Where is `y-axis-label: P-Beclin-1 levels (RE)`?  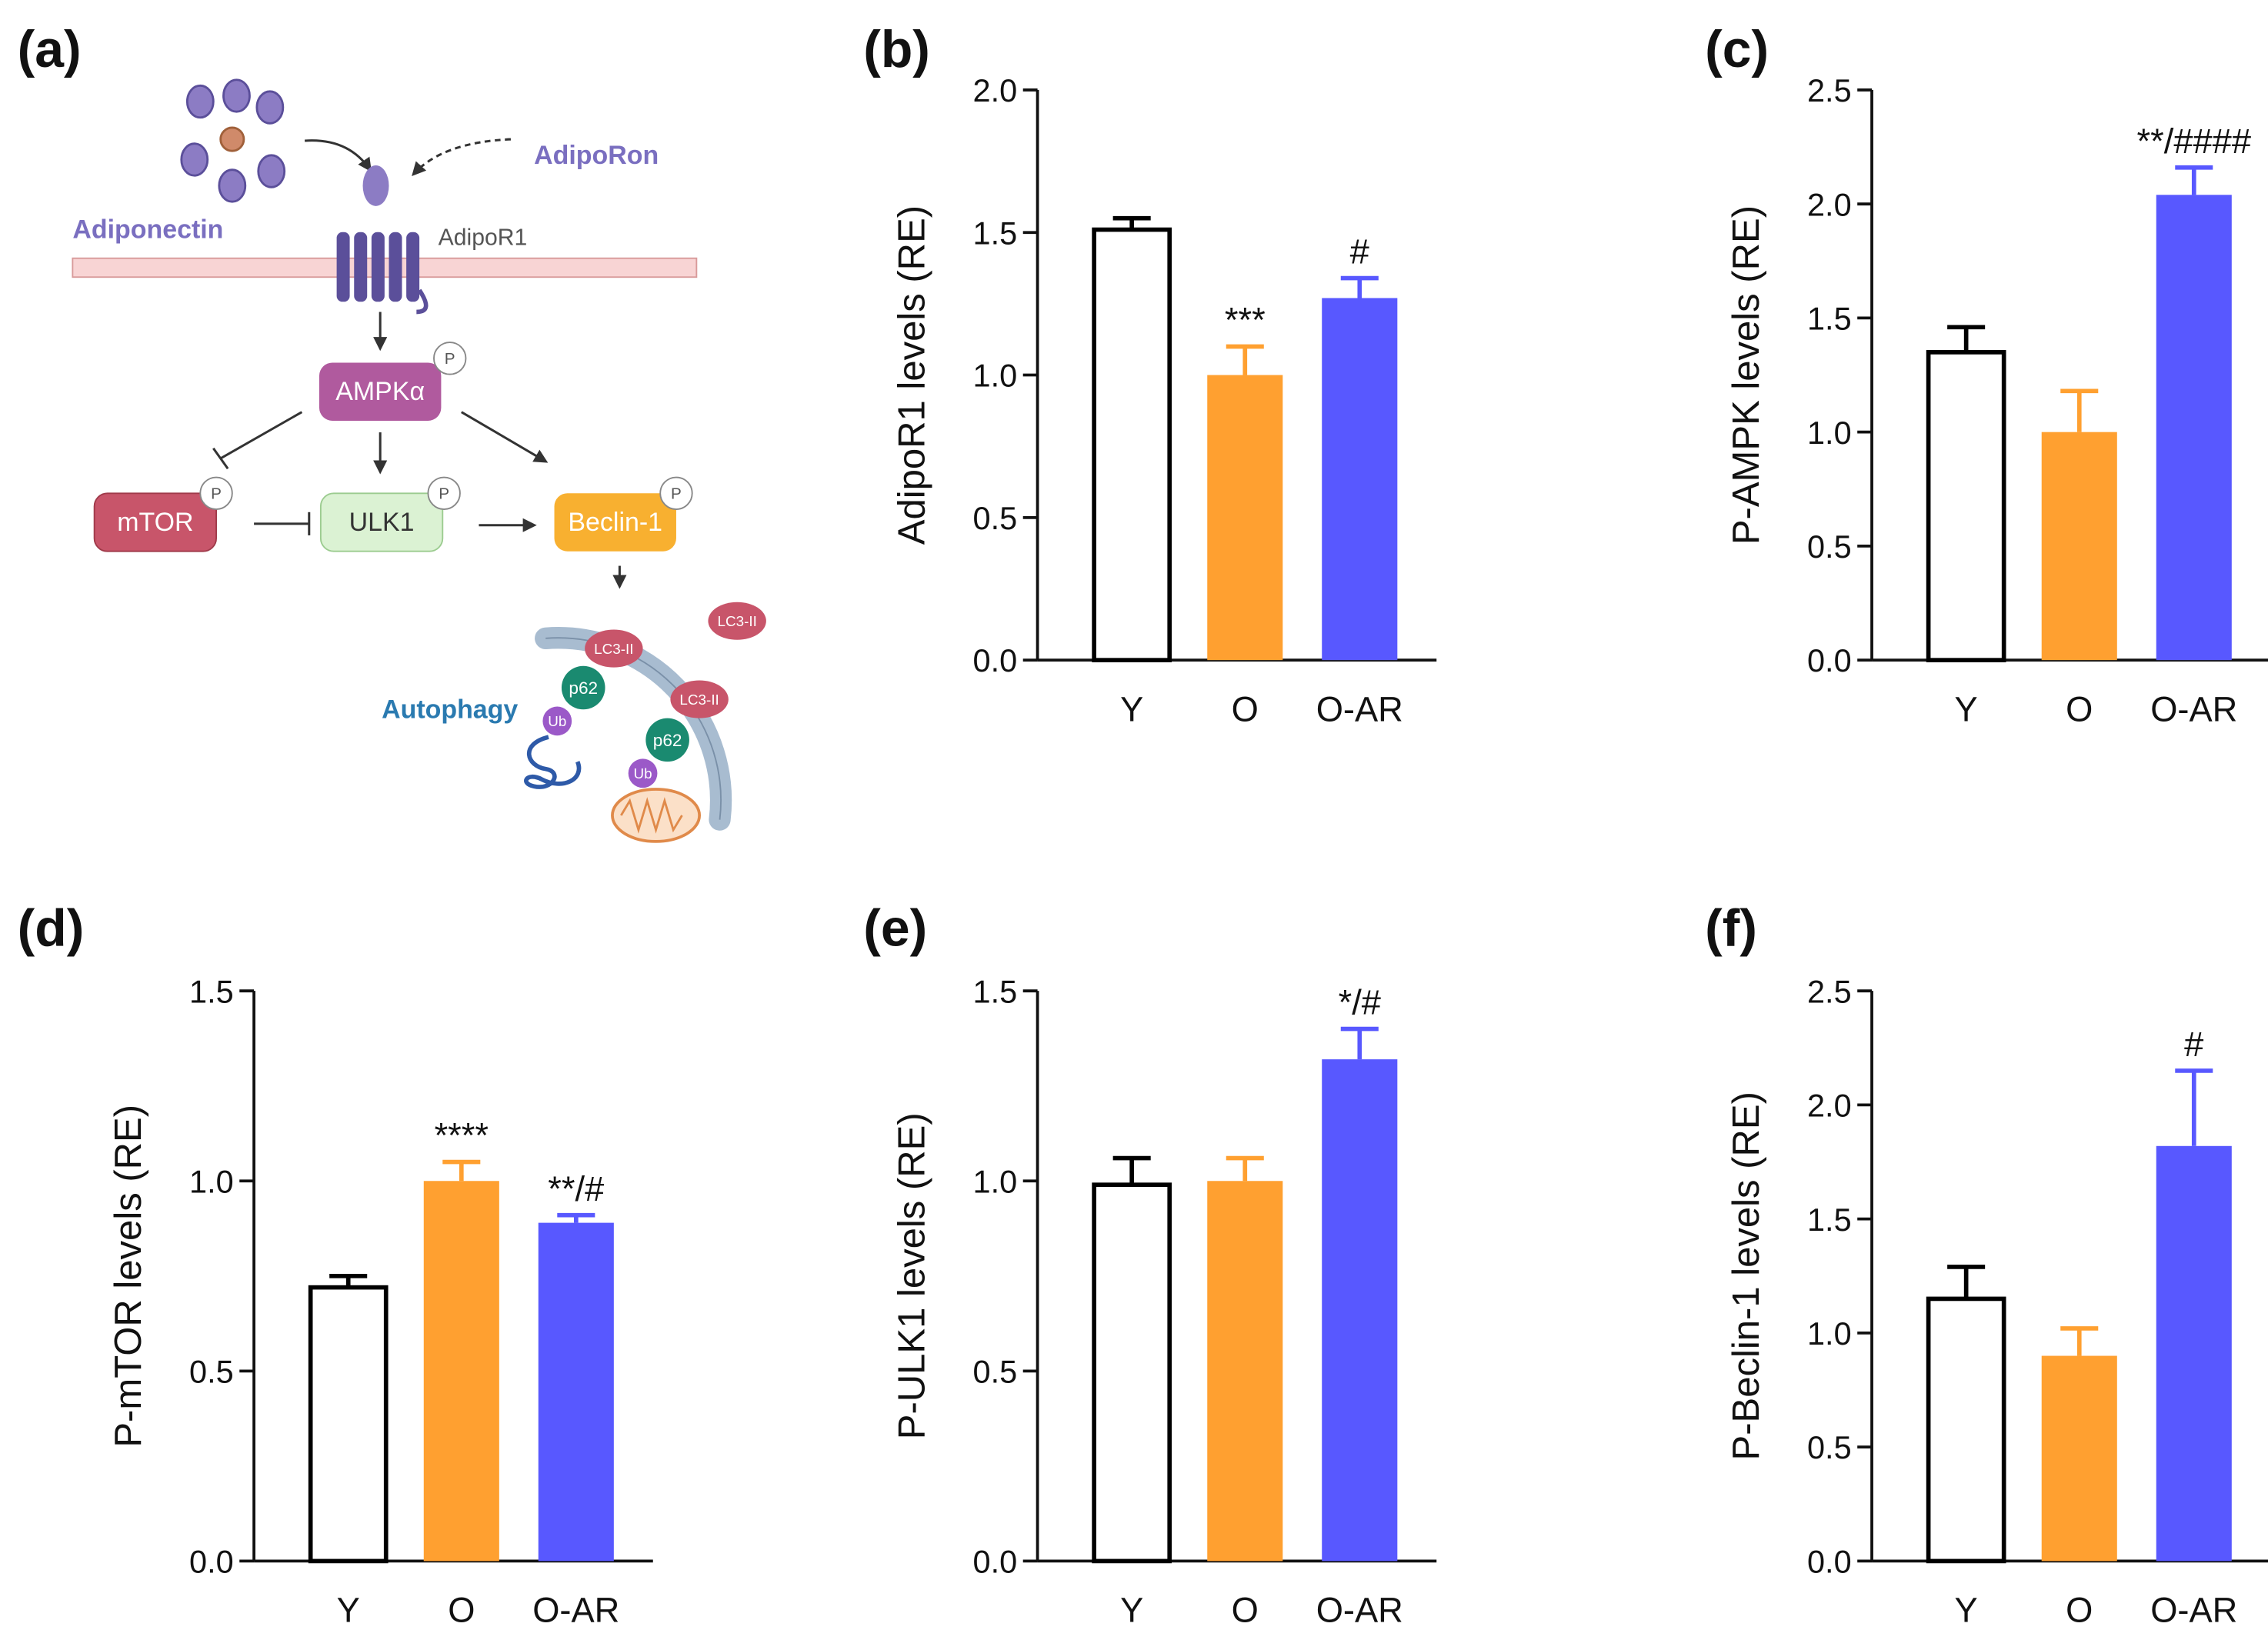
y-axis-label: P-Beclin-1 levels (RE) is located at coordinates (1747, 1276).